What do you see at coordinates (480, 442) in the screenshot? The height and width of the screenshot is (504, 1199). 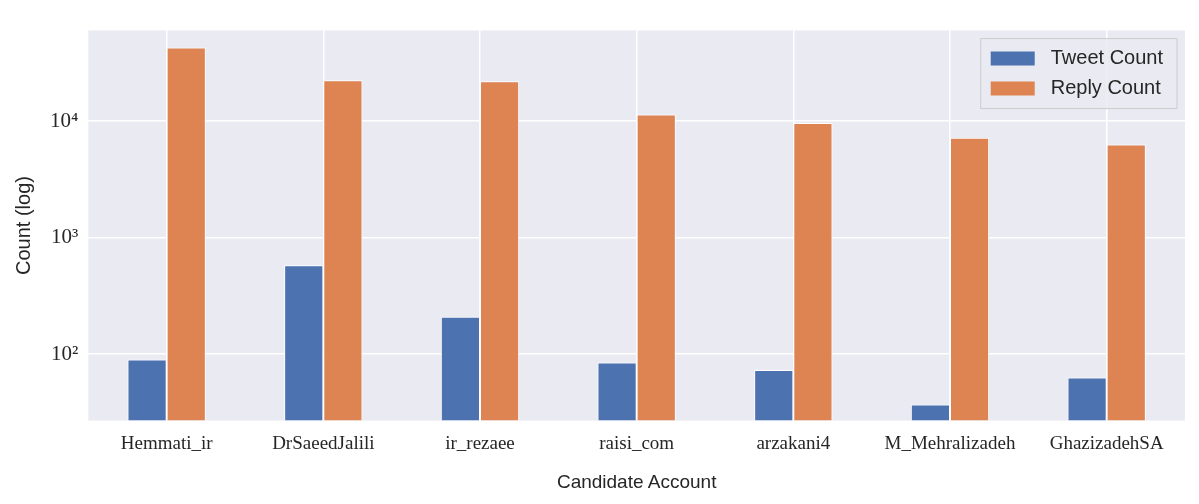 I see `x-tick-label: ir_rezaee` at bounding box center [480, 442].